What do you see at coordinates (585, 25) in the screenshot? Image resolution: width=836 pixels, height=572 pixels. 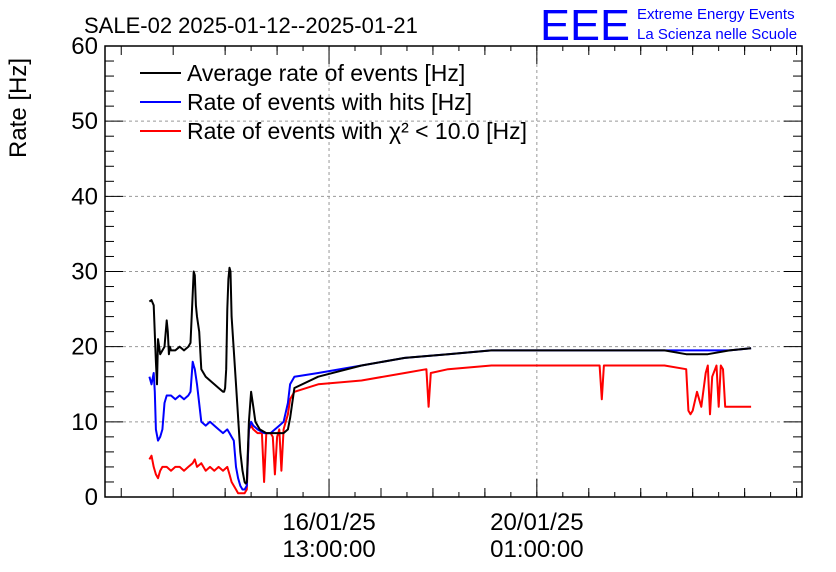 I see `logo-letters: EEE` at bounding box center [585, 25].